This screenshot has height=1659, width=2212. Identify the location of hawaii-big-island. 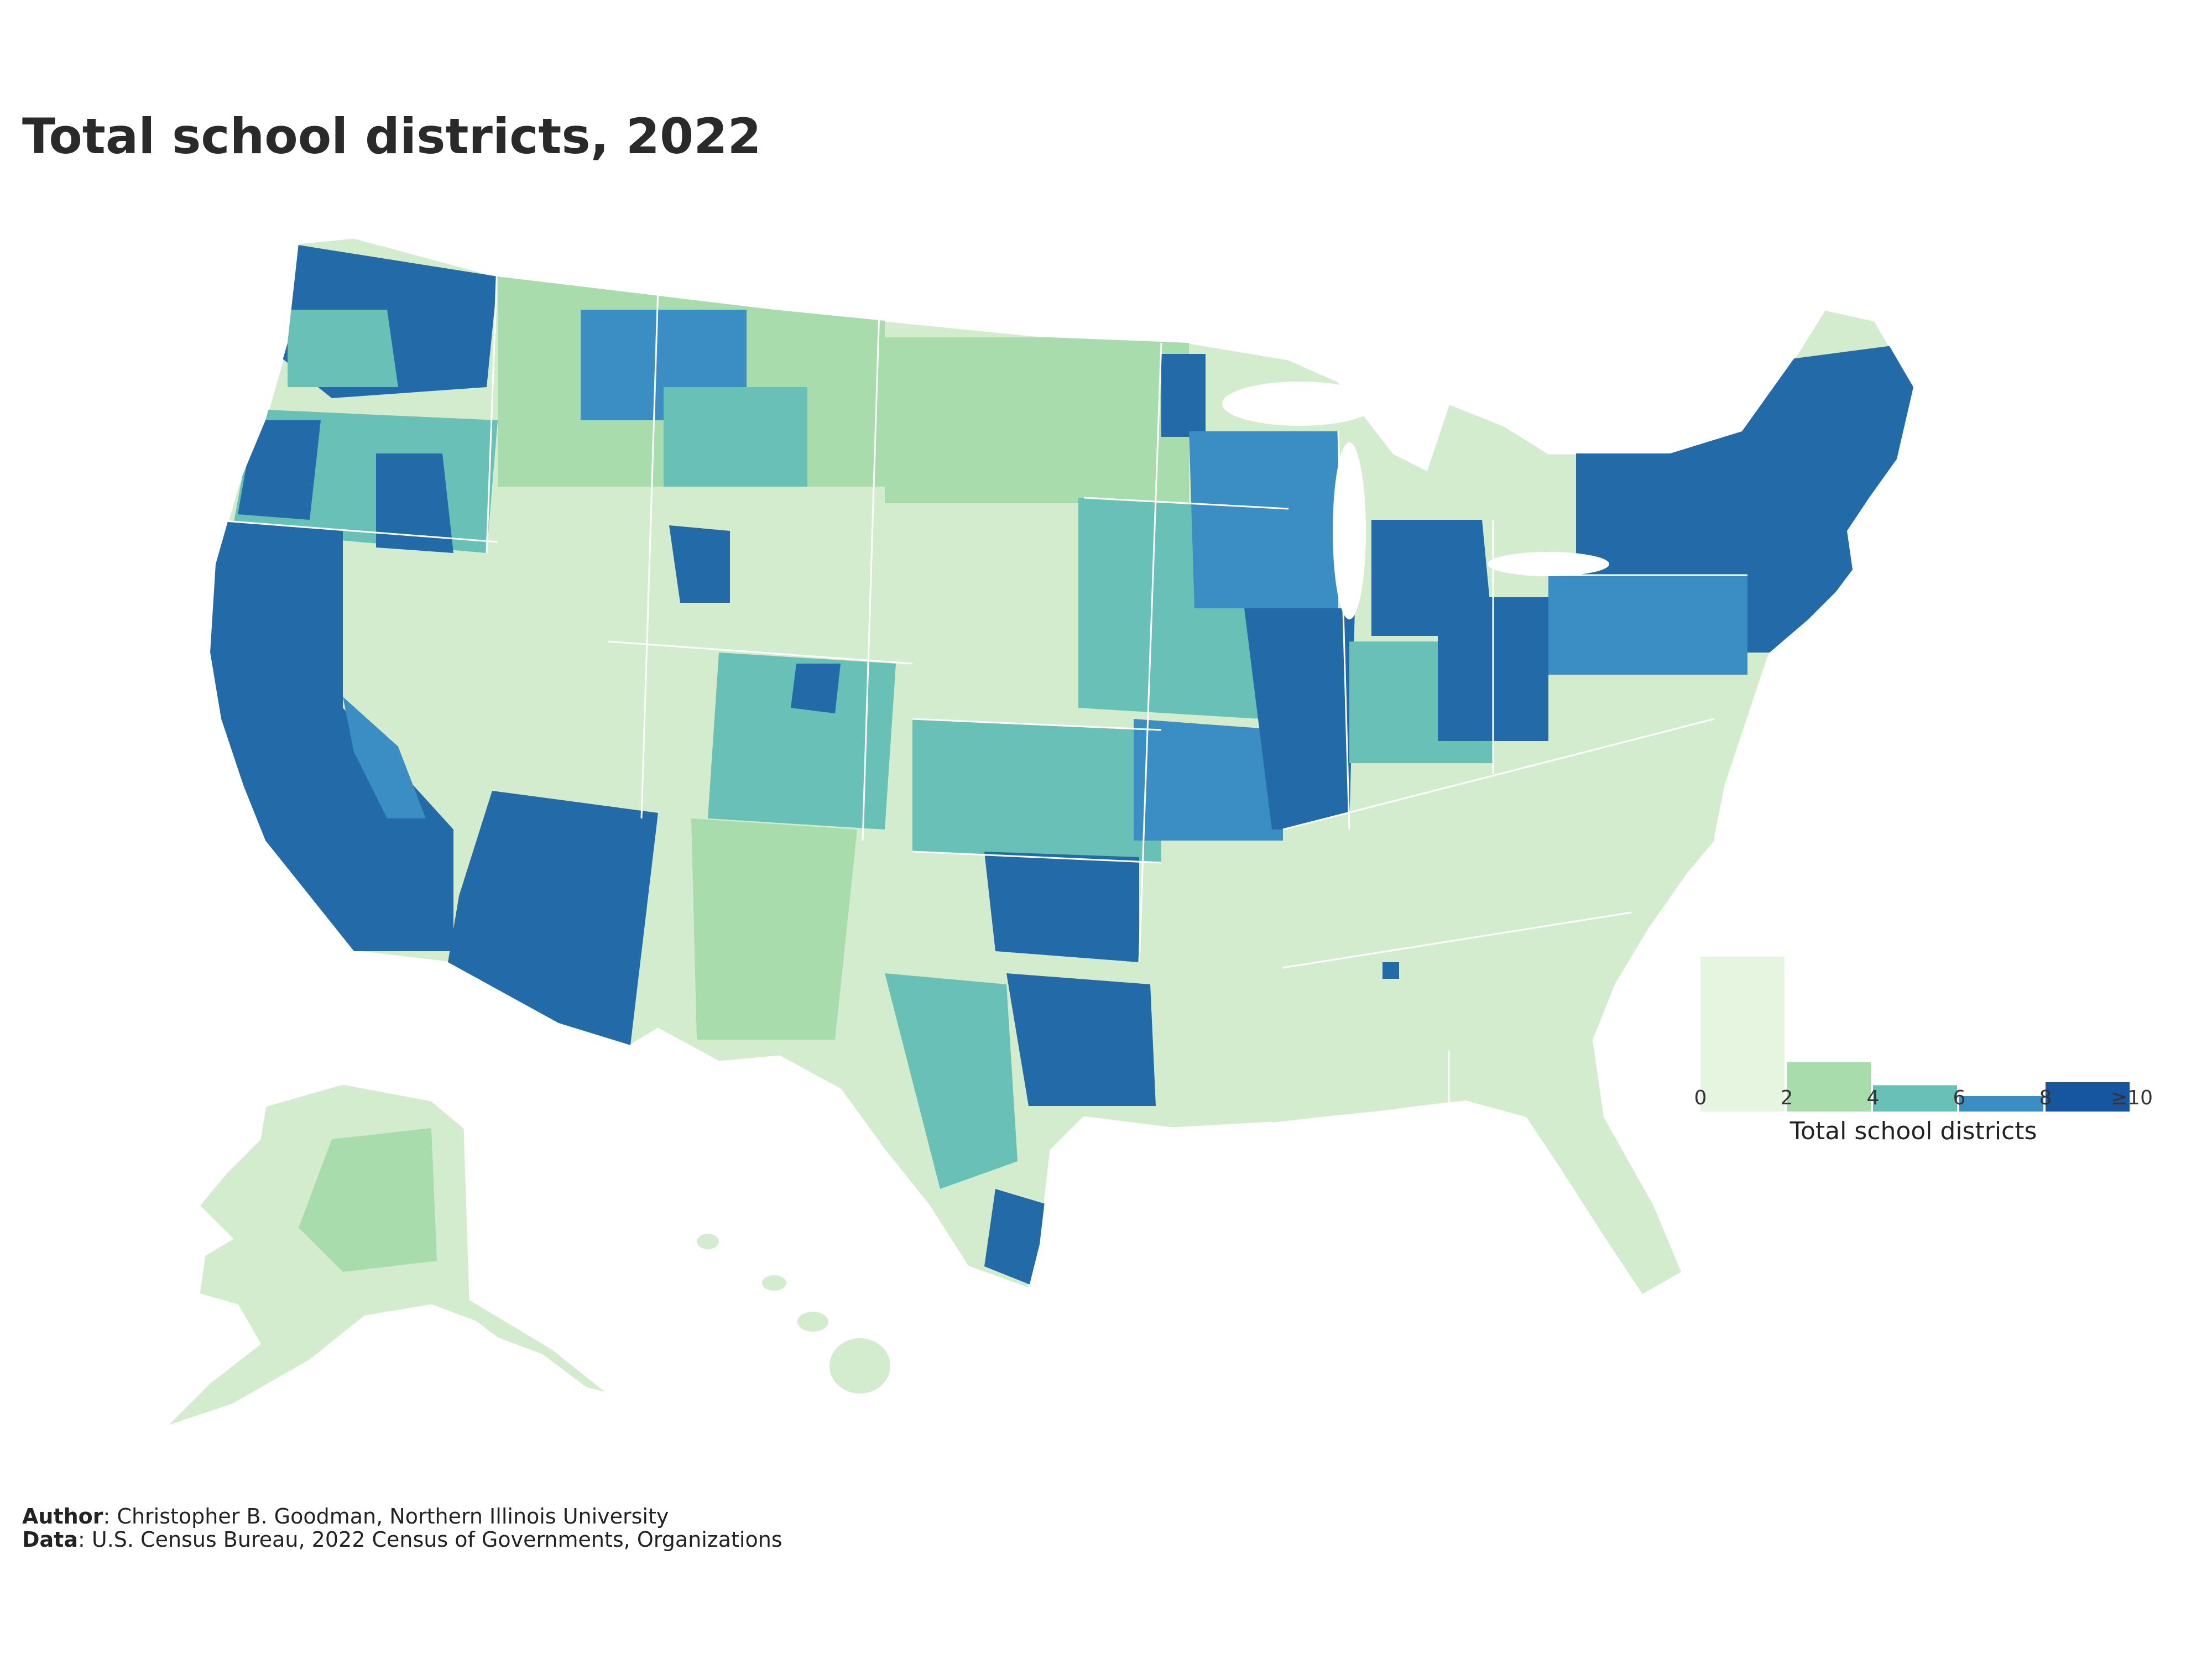
(860, 1366).